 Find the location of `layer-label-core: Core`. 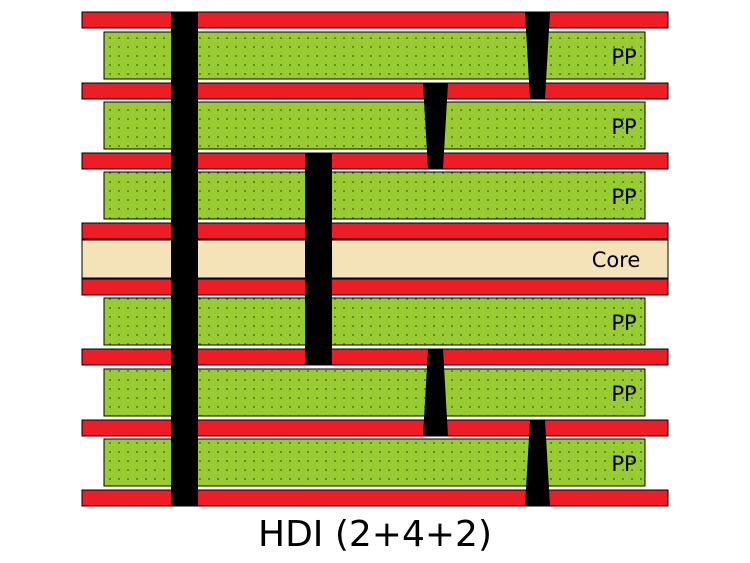

layer-label-core: Core is located at coordinates (616, 260).